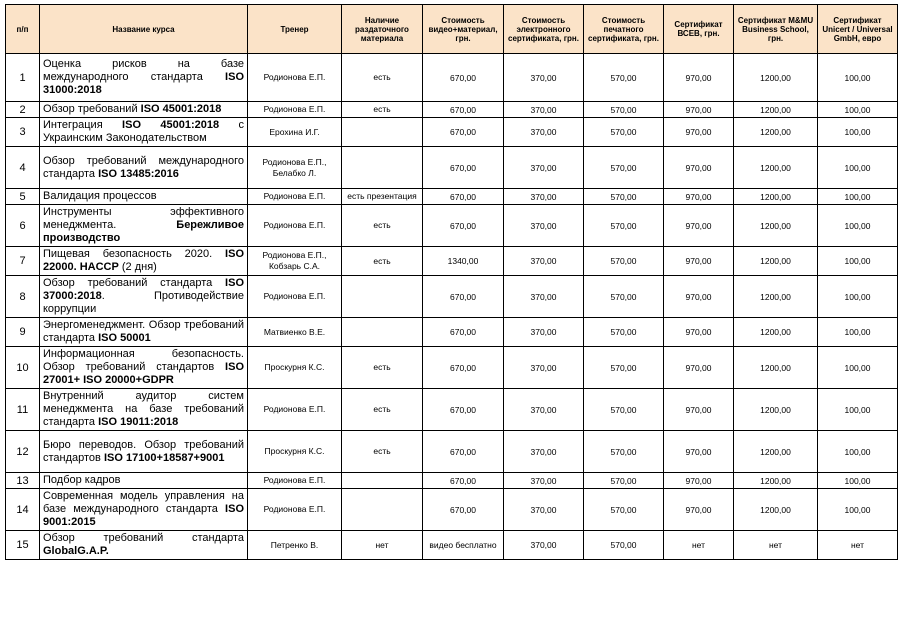 The width and height of the screenshot is (902, 624). What do you see at coordinates (294, 132) in the screenshot?
I see `trainer: Ерохина И.Г.` at bounding box center [294, 132].